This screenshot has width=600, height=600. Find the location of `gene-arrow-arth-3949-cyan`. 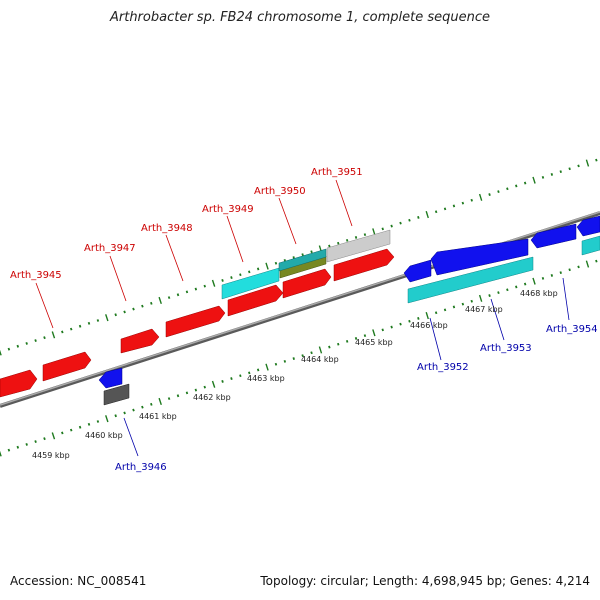

gene-arrow-arth-3949-cyan is located at coordinates (250, 283).